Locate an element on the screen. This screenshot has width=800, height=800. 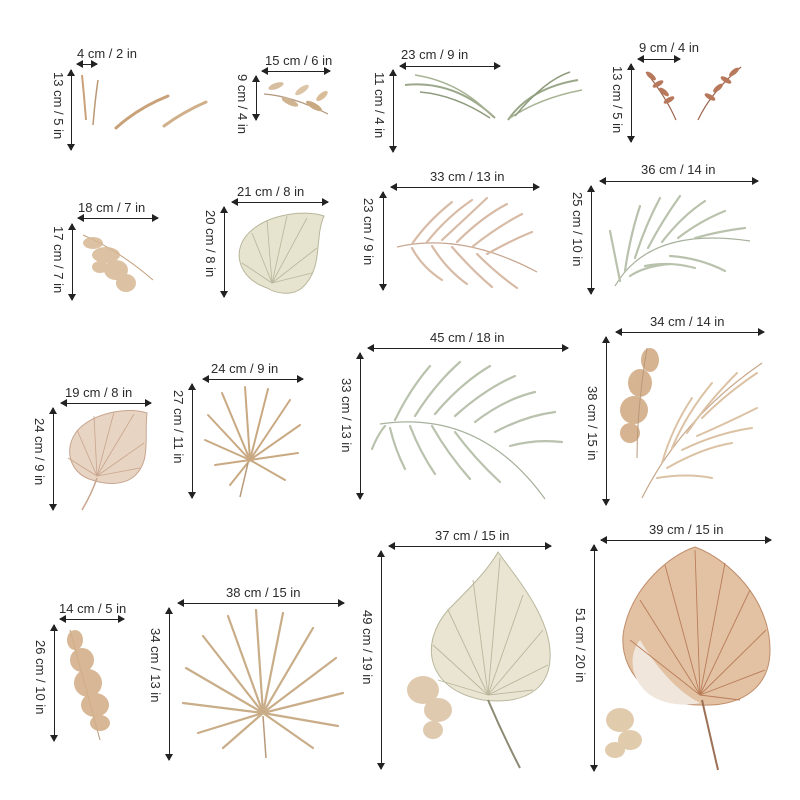
width-label: 18 cm / 7 in is located at coordinates (112, 207).